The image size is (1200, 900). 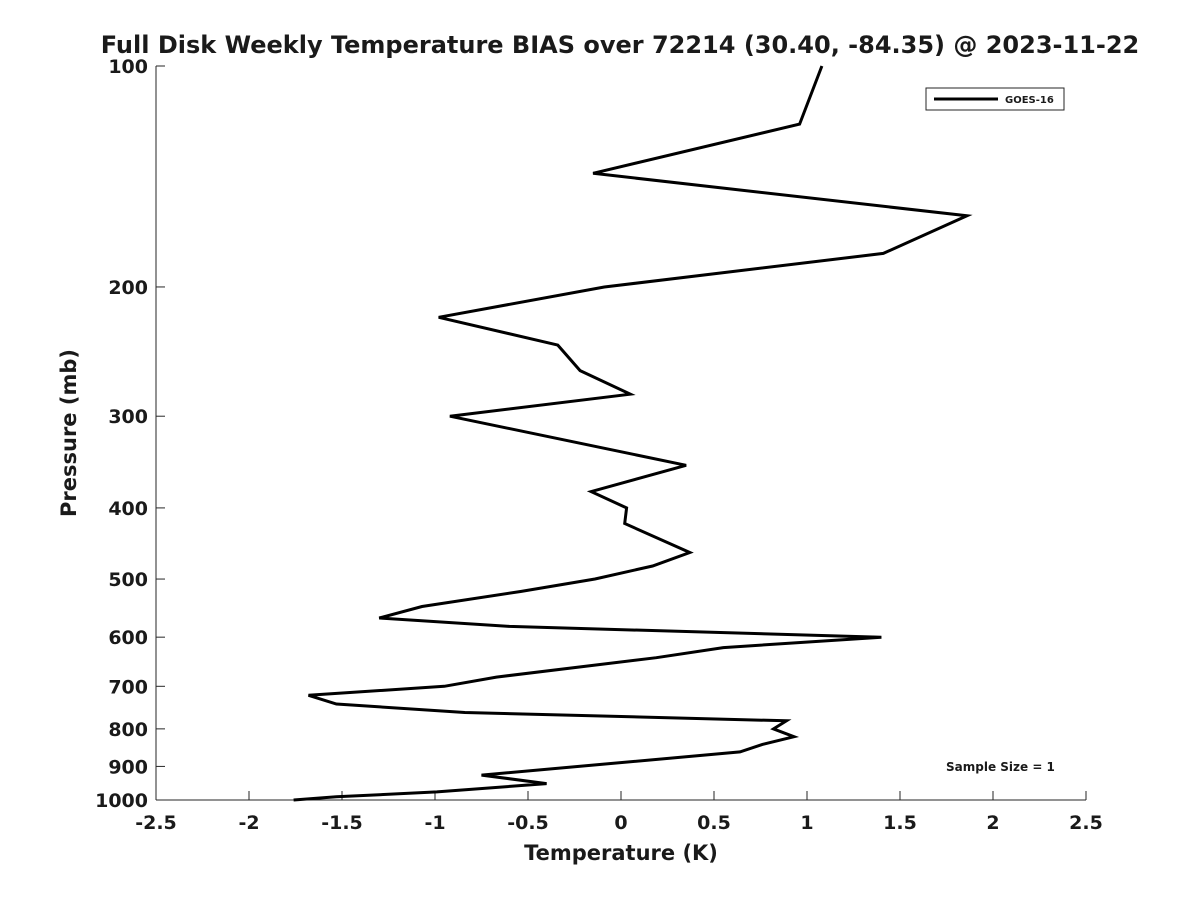 What do you see at coordinates (806, 823) in the screenshot?
I see `x-tick-label: 1` at bounding box center [806, 823].